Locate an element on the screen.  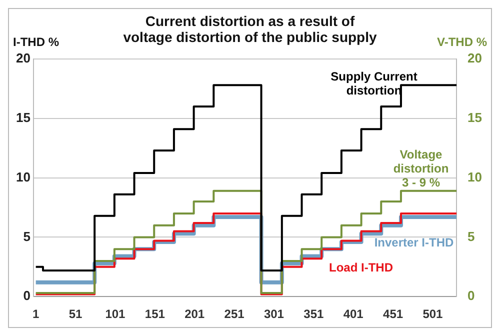
y2-tick-label: 10 is located at coordinates (475, 176).